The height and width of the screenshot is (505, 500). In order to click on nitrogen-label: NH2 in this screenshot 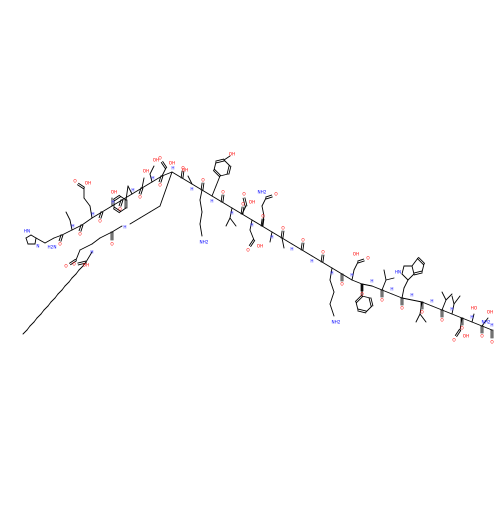, I will do `click(204, 242)`.